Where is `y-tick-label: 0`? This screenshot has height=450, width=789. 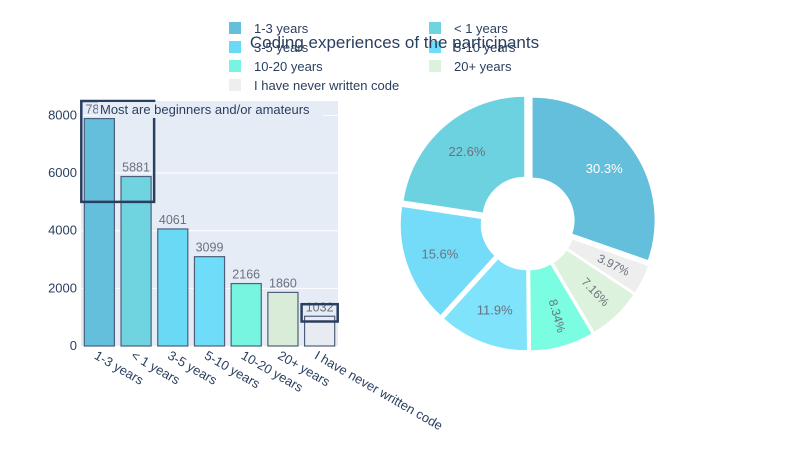 y-tick-label: 0 is located at coordinates (73, 345).